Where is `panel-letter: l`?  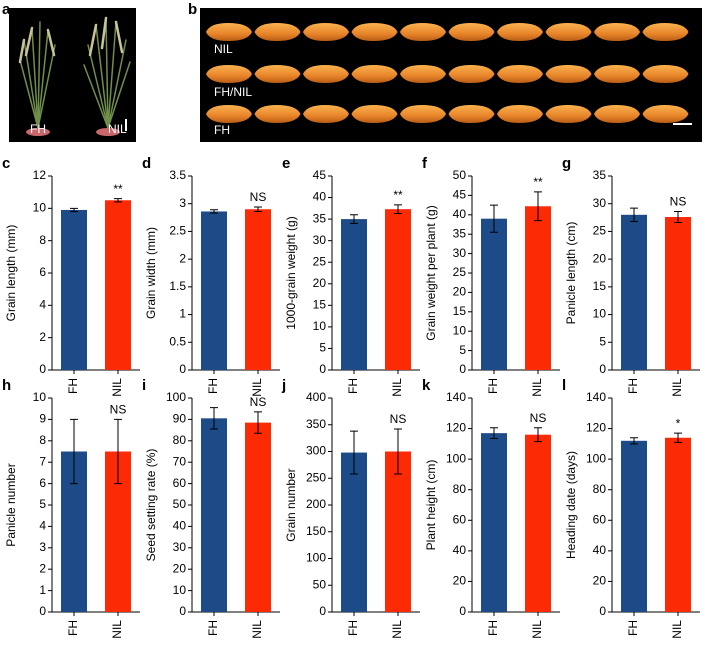
panel-letter: l is located at coordinates (564, 385).